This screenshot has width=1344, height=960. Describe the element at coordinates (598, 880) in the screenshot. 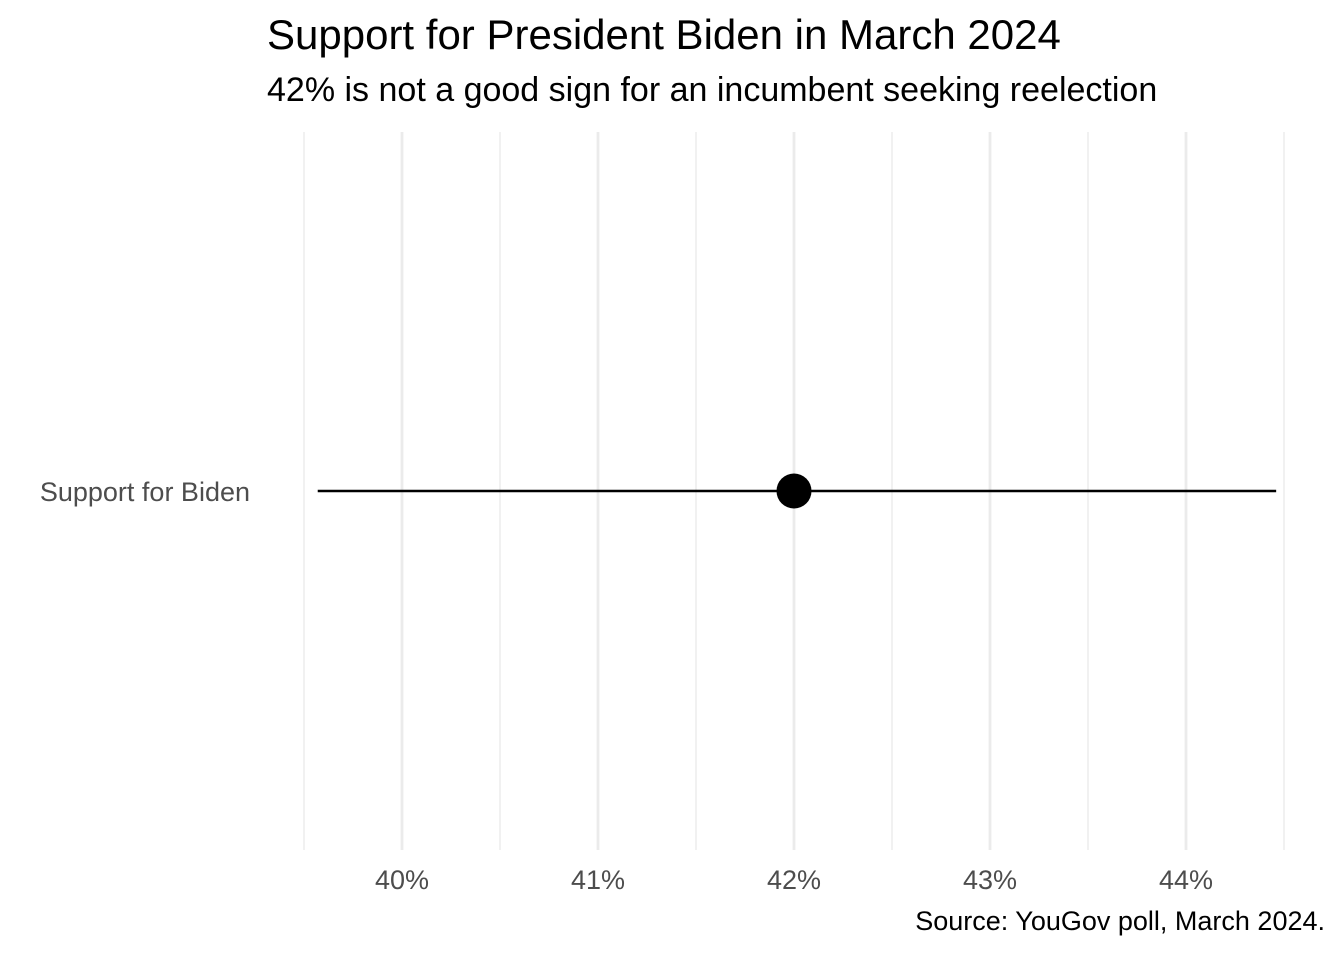

I see `x-tick-label: 41%` at that location.